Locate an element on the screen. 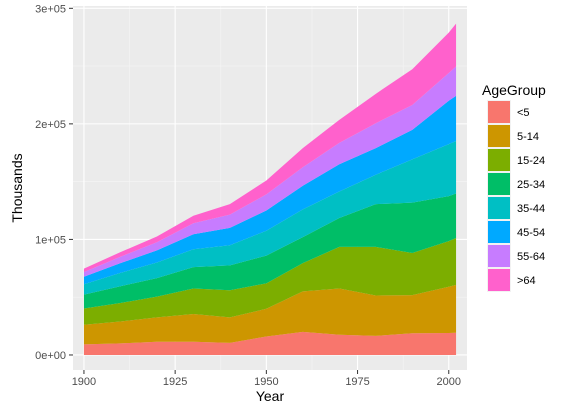  x-axis-title: Year is located at coordinates (270, 396).